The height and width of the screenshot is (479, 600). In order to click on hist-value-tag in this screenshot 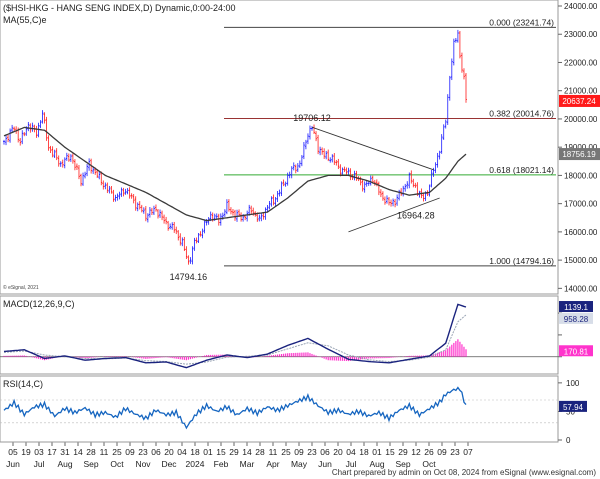, I will do `click(576, 351)`.